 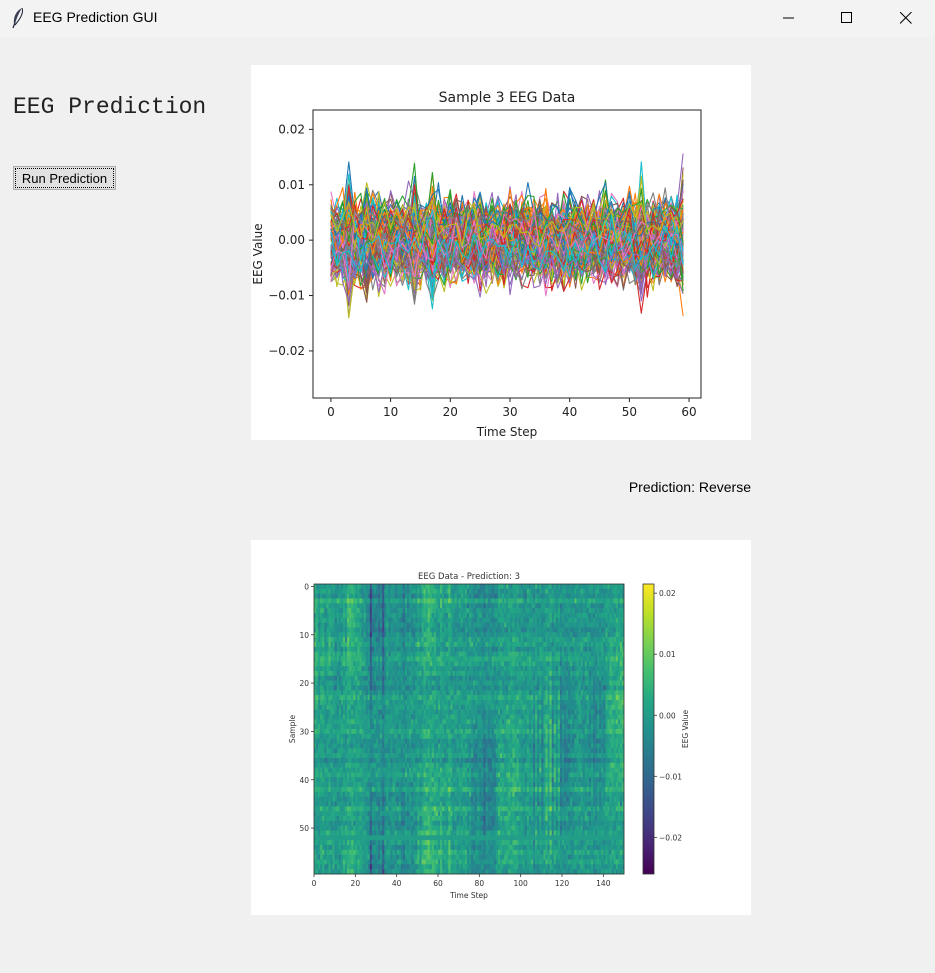 What do you see at coordinates (906, 18) in the screenshot?
I see `close-button` at bounding box center [906, 18].